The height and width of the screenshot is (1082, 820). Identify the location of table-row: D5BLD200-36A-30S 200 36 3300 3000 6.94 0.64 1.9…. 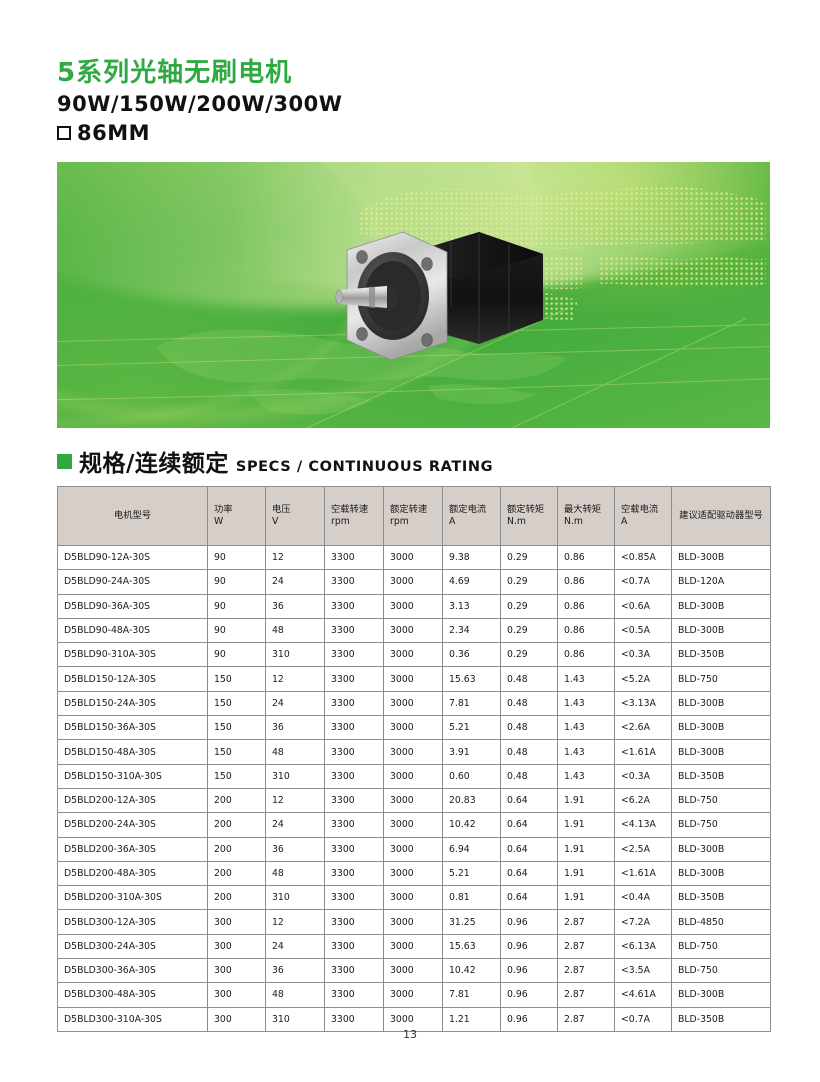
(414, 849).